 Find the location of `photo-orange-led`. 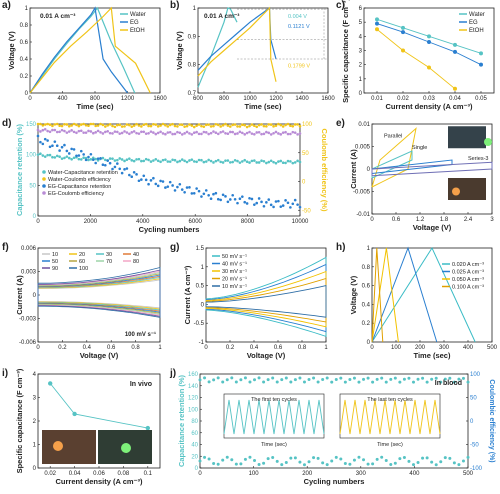

photo-orange-led is located at coordinates (69, 447).